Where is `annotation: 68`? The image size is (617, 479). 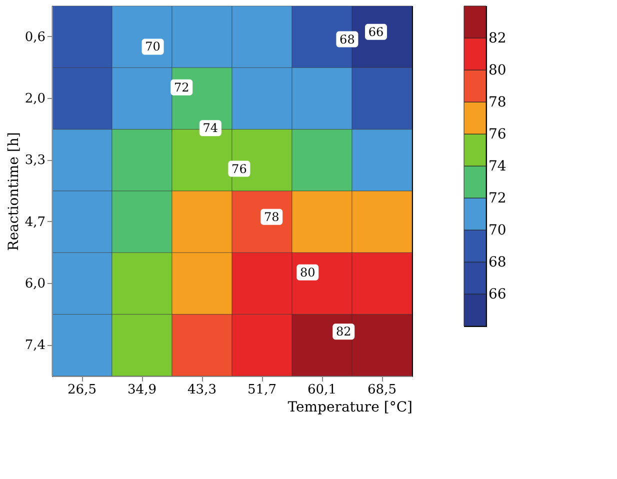
annotation: 68 is located at coordinates (347, 39).